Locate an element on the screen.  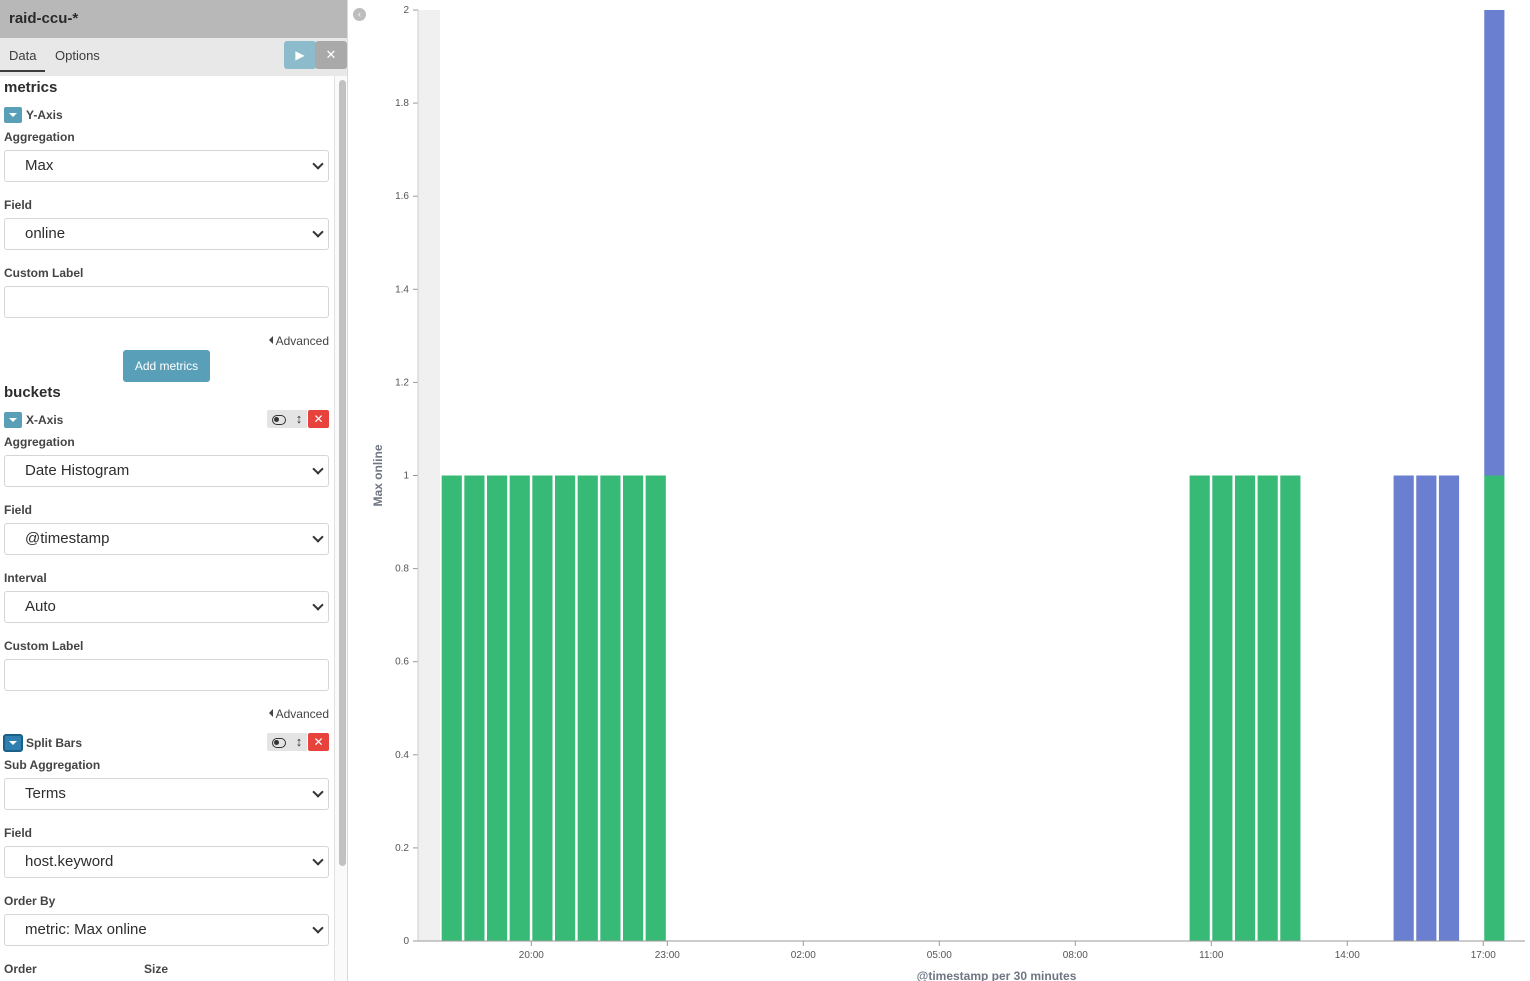
out-of-range-shade is located at coordinates (429, 475).